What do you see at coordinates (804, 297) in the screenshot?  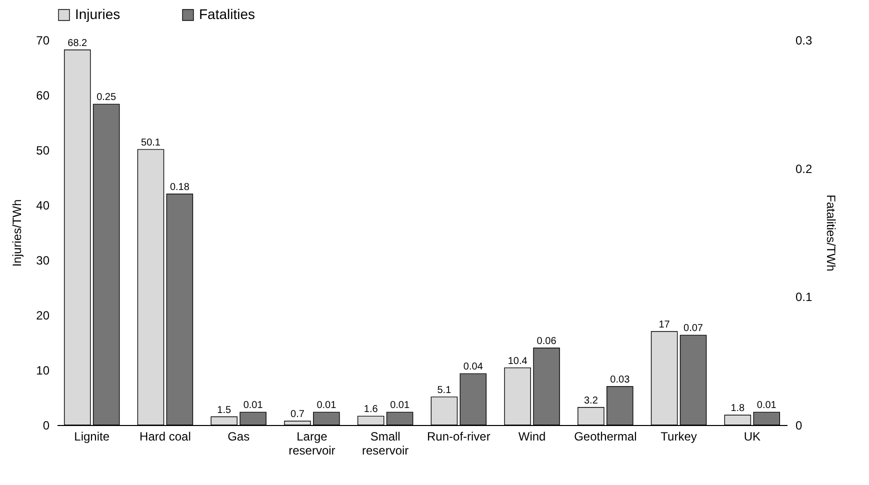 I see `y2-tick-label: 0.1` at bounding box center [804, 297].